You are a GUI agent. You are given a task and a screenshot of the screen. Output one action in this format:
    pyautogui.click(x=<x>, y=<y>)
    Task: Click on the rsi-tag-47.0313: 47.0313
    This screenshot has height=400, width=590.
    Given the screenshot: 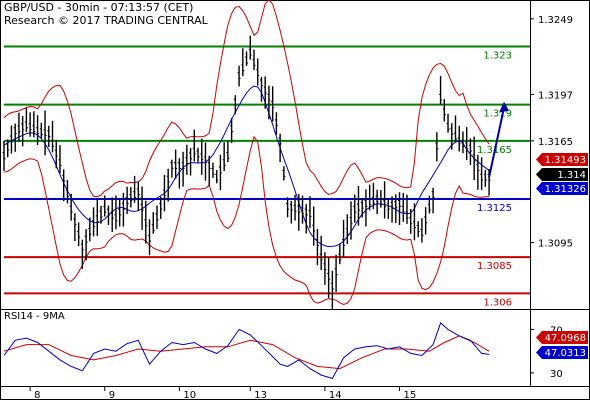 What is the action you would take?
    pyautogui.click(x=565, y=353)
    